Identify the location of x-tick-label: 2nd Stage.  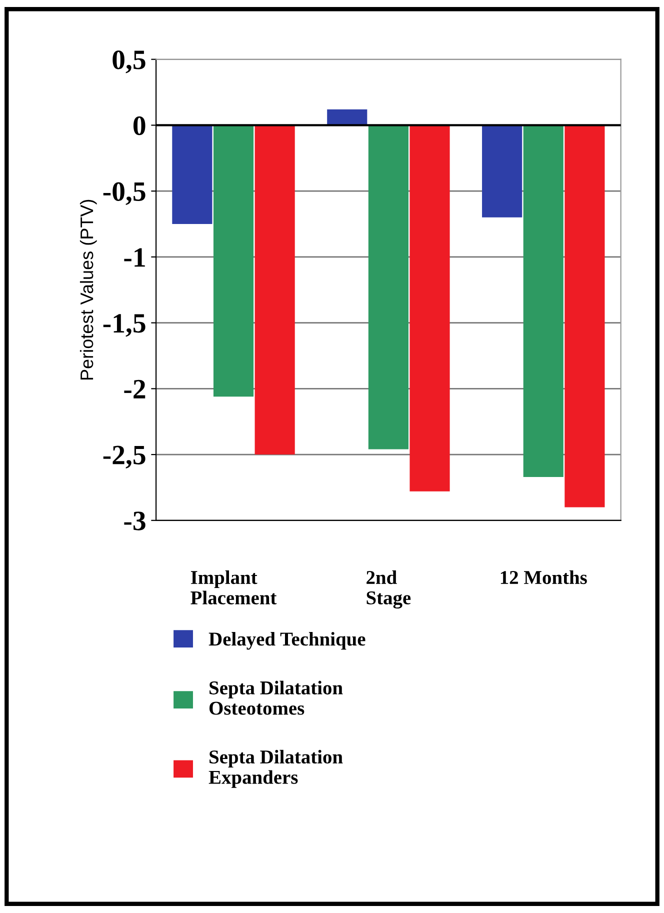
(388, 589).